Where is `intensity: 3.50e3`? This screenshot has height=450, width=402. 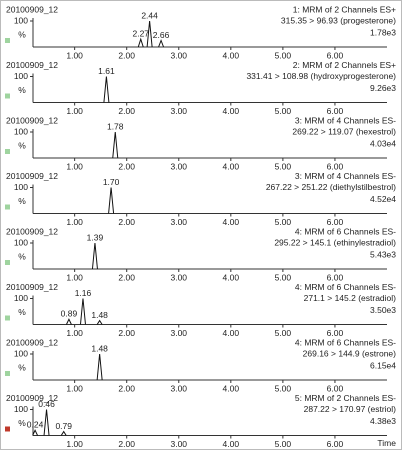 intensity: 3.50e3 is located at coordinates (383, 310).